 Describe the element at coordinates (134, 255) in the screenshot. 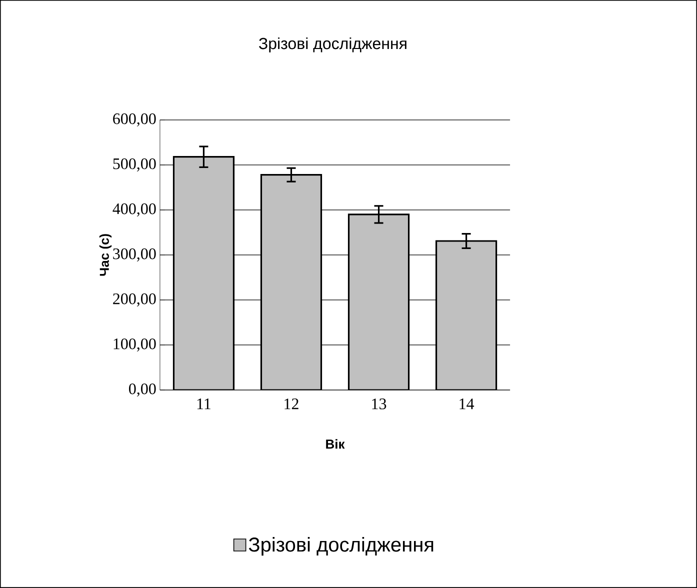

I see `y-tick-label: 300,00` at that location.